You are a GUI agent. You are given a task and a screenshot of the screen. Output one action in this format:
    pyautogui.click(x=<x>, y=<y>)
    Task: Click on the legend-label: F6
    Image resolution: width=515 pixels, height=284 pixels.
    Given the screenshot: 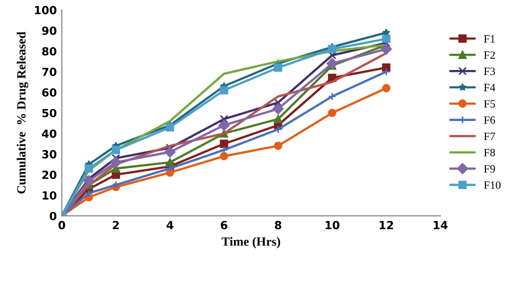 What is the action you would take?
    pyautogui.click(x=490, y=120)
    